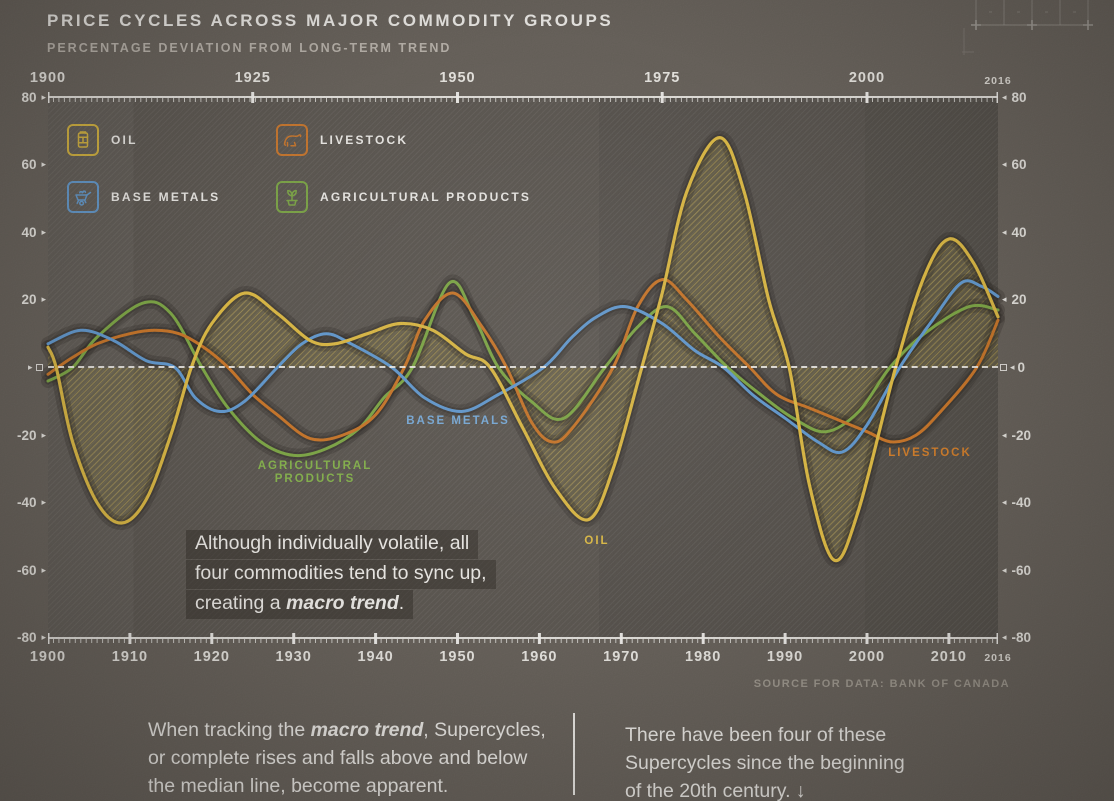 The image size is (1114, 801). What do you see at coordinates (83, 197) in the screenshot?
I see `wheelbarrow-icon` at bounding box center [83, 197].